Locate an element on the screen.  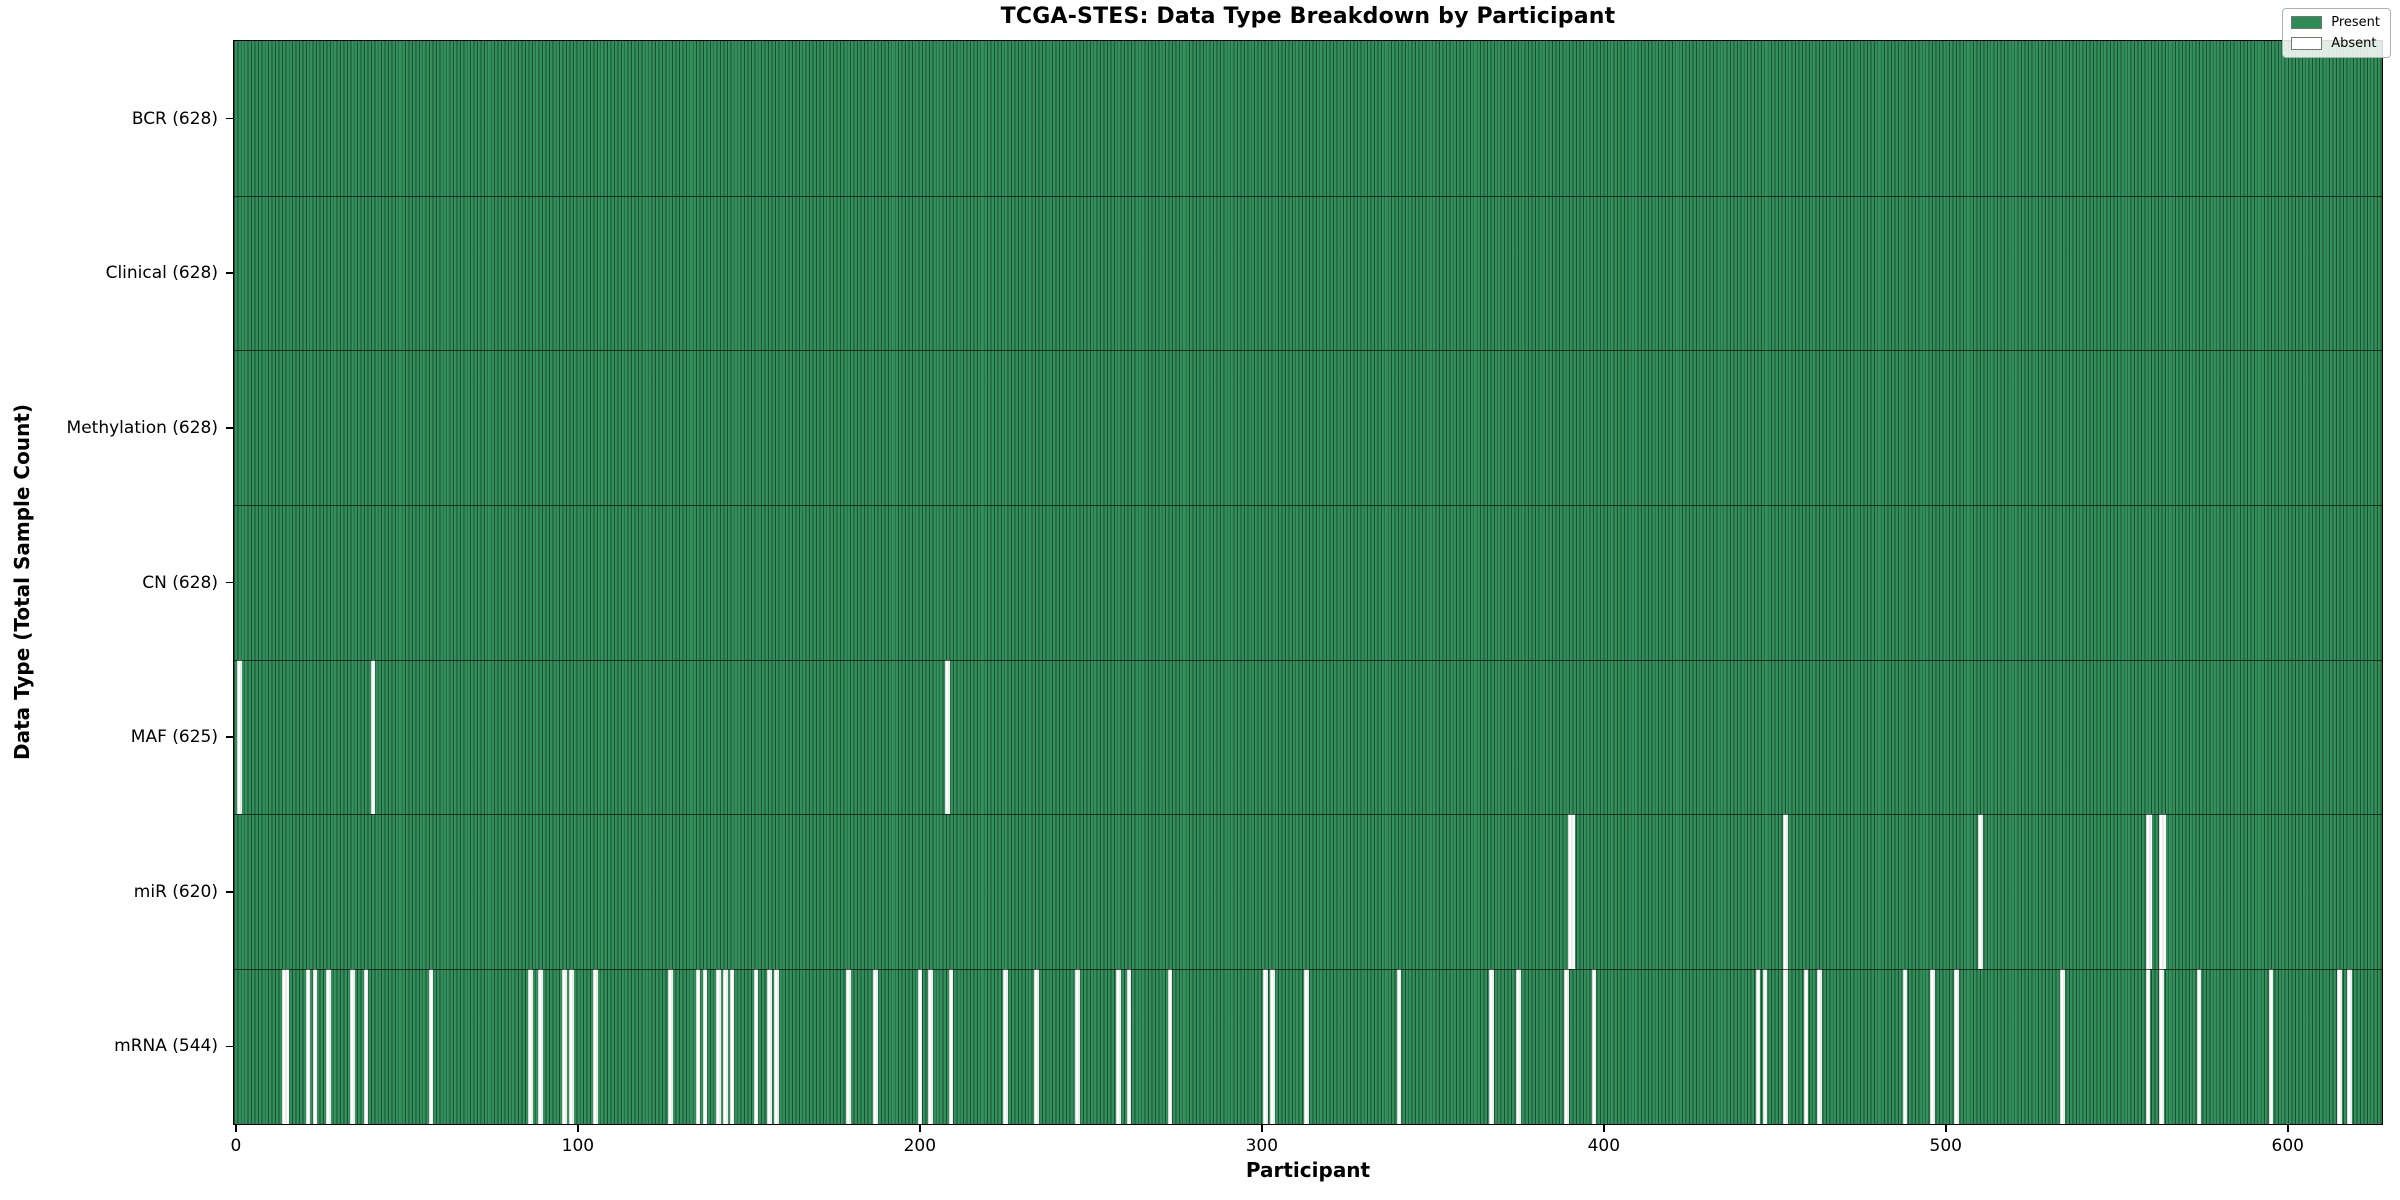
heatmap-row-mRNA is located at coordinates (1308, 1046).